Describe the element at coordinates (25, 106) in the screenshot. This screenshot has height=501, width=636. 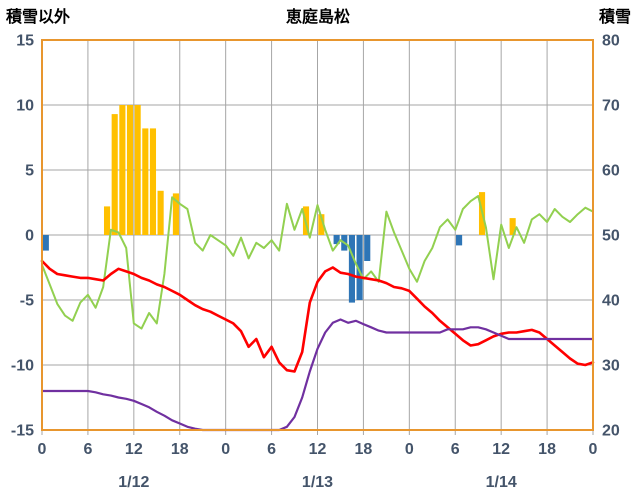
I see `y-axis-left-tick-label: 10` at that location.